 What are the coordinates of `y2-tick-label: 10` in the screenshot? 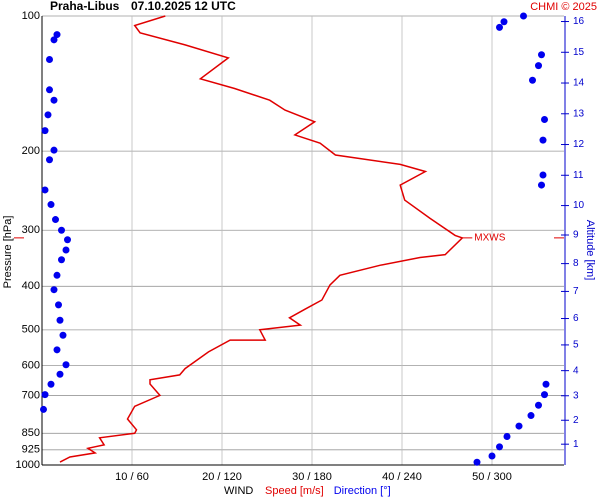 It's located at (579, 205).